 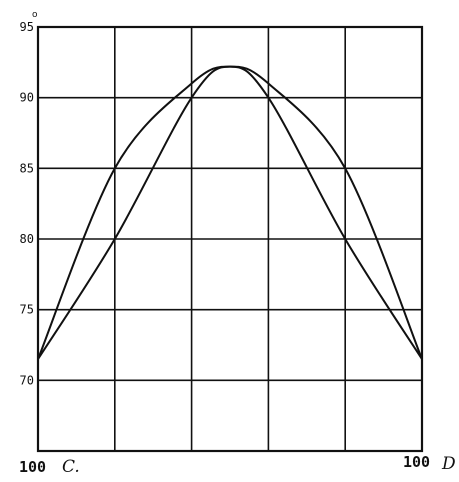 What do you see at coordinates (35, 15) in the screenshot?
I see `y-axis-unit: o` at bounding box center [35, 15].